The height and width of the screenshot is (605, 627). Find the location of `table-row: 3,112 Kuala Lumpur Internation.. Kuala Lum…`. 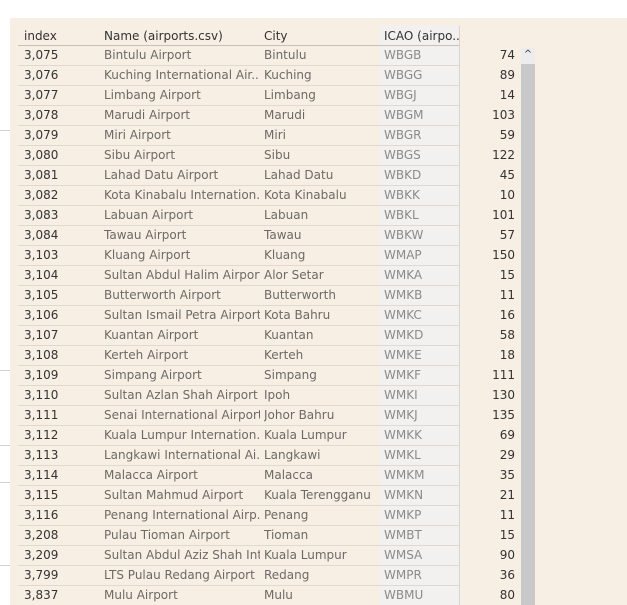

table-row: 3,112 Kuala Lumpur Internation.. Kuala Lum… is located at coordinates (272, 436).